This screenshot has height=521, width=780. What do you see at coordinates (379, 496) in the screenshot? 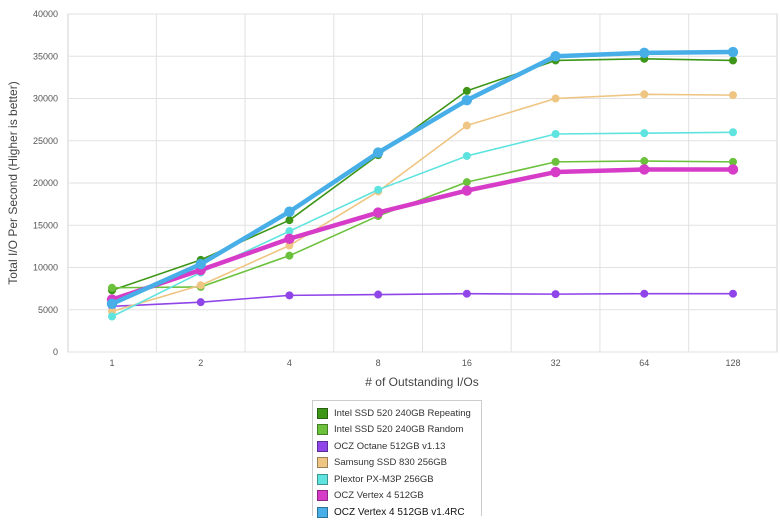
I see `legend-label: OCZ Vertex 4 512GB` at bounding box center [379, 496].